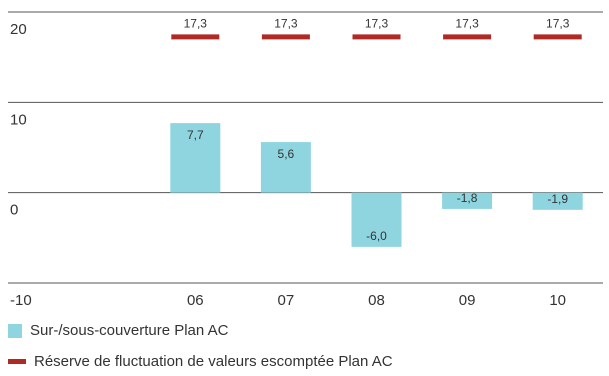 Image resolution: width=609 pixels, height=376 pixels. I want to click on legend-swatch-marker, so click(17, 361).